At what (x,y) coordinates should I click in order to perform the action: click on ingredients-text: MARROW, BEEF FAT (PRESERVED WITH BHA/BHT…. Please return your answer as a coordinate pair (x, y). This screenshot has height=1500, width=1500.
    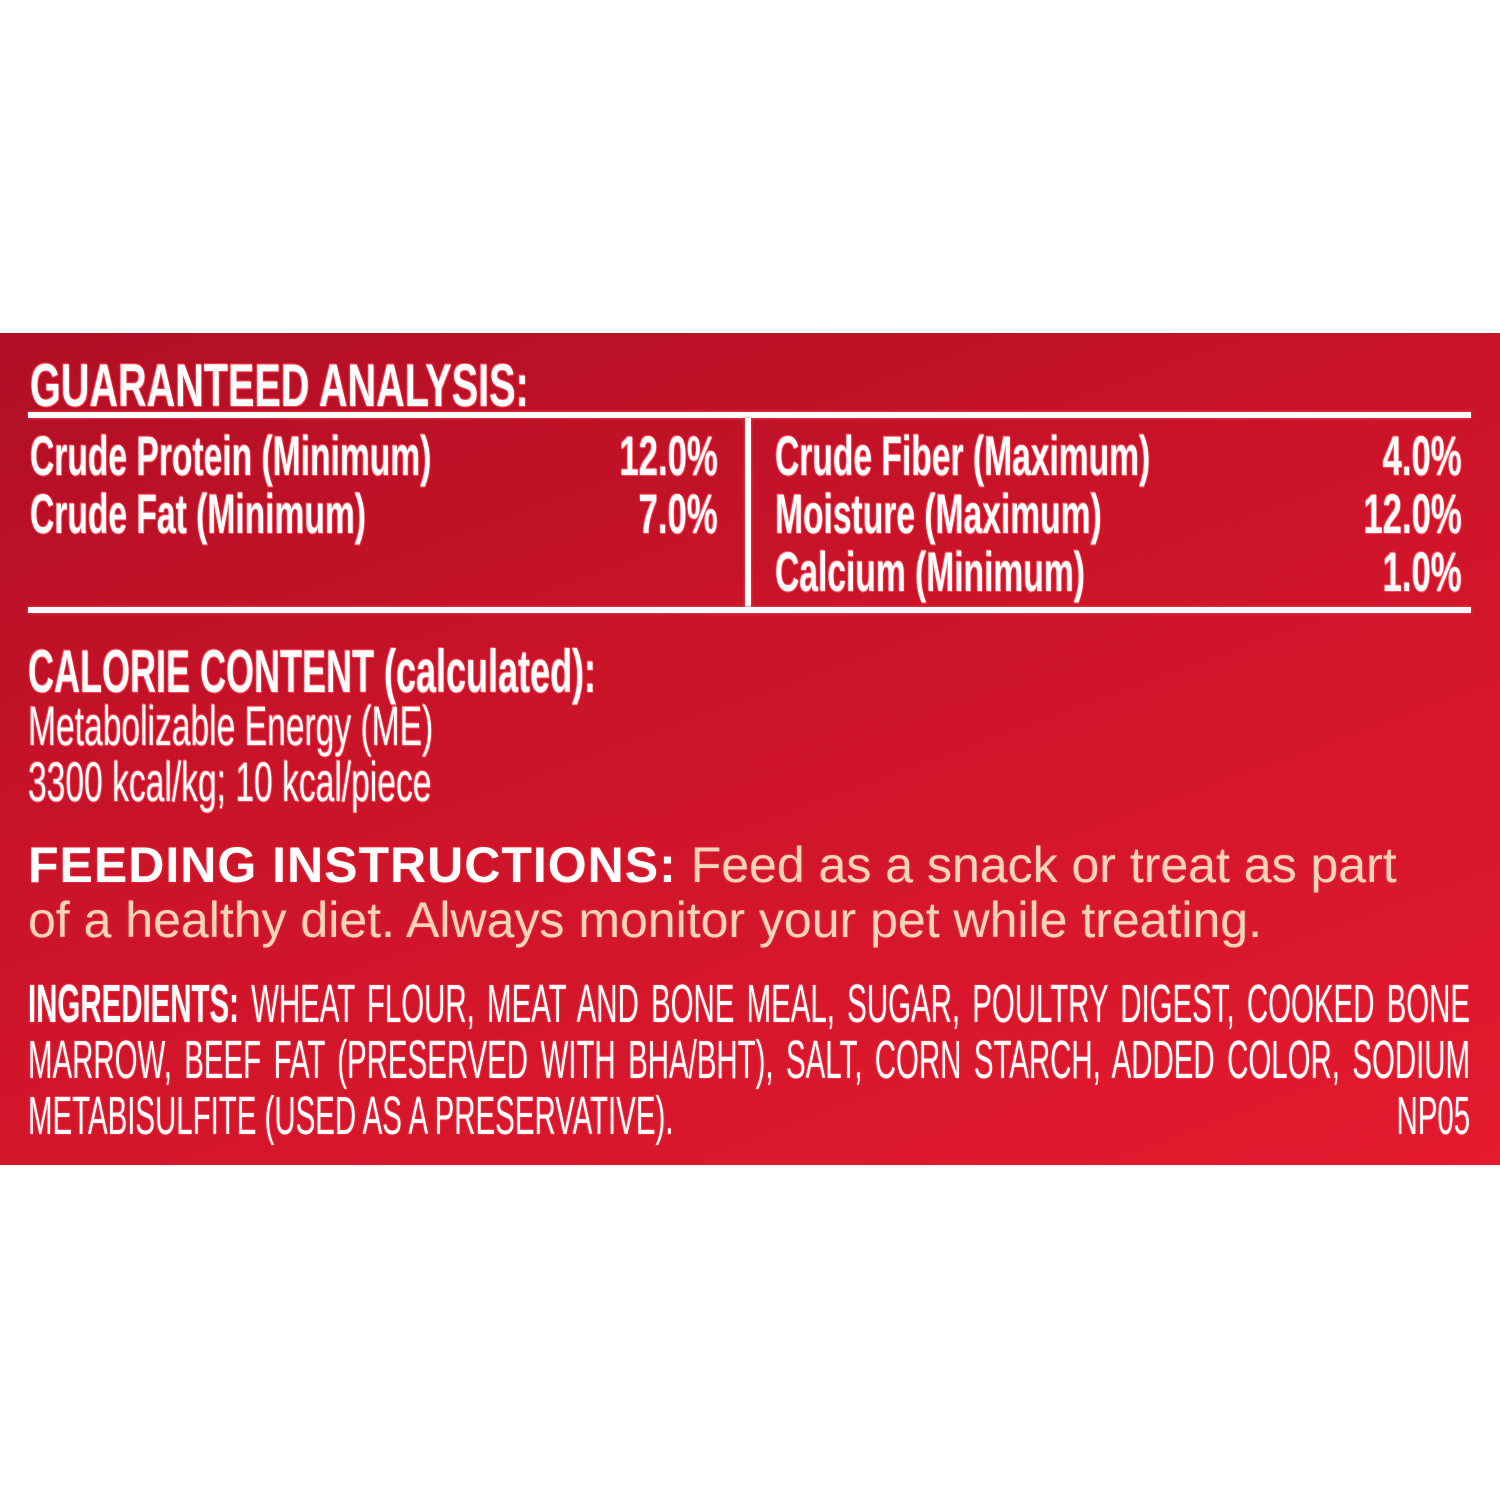
    Looking at the image, I should click on (749, 1060).